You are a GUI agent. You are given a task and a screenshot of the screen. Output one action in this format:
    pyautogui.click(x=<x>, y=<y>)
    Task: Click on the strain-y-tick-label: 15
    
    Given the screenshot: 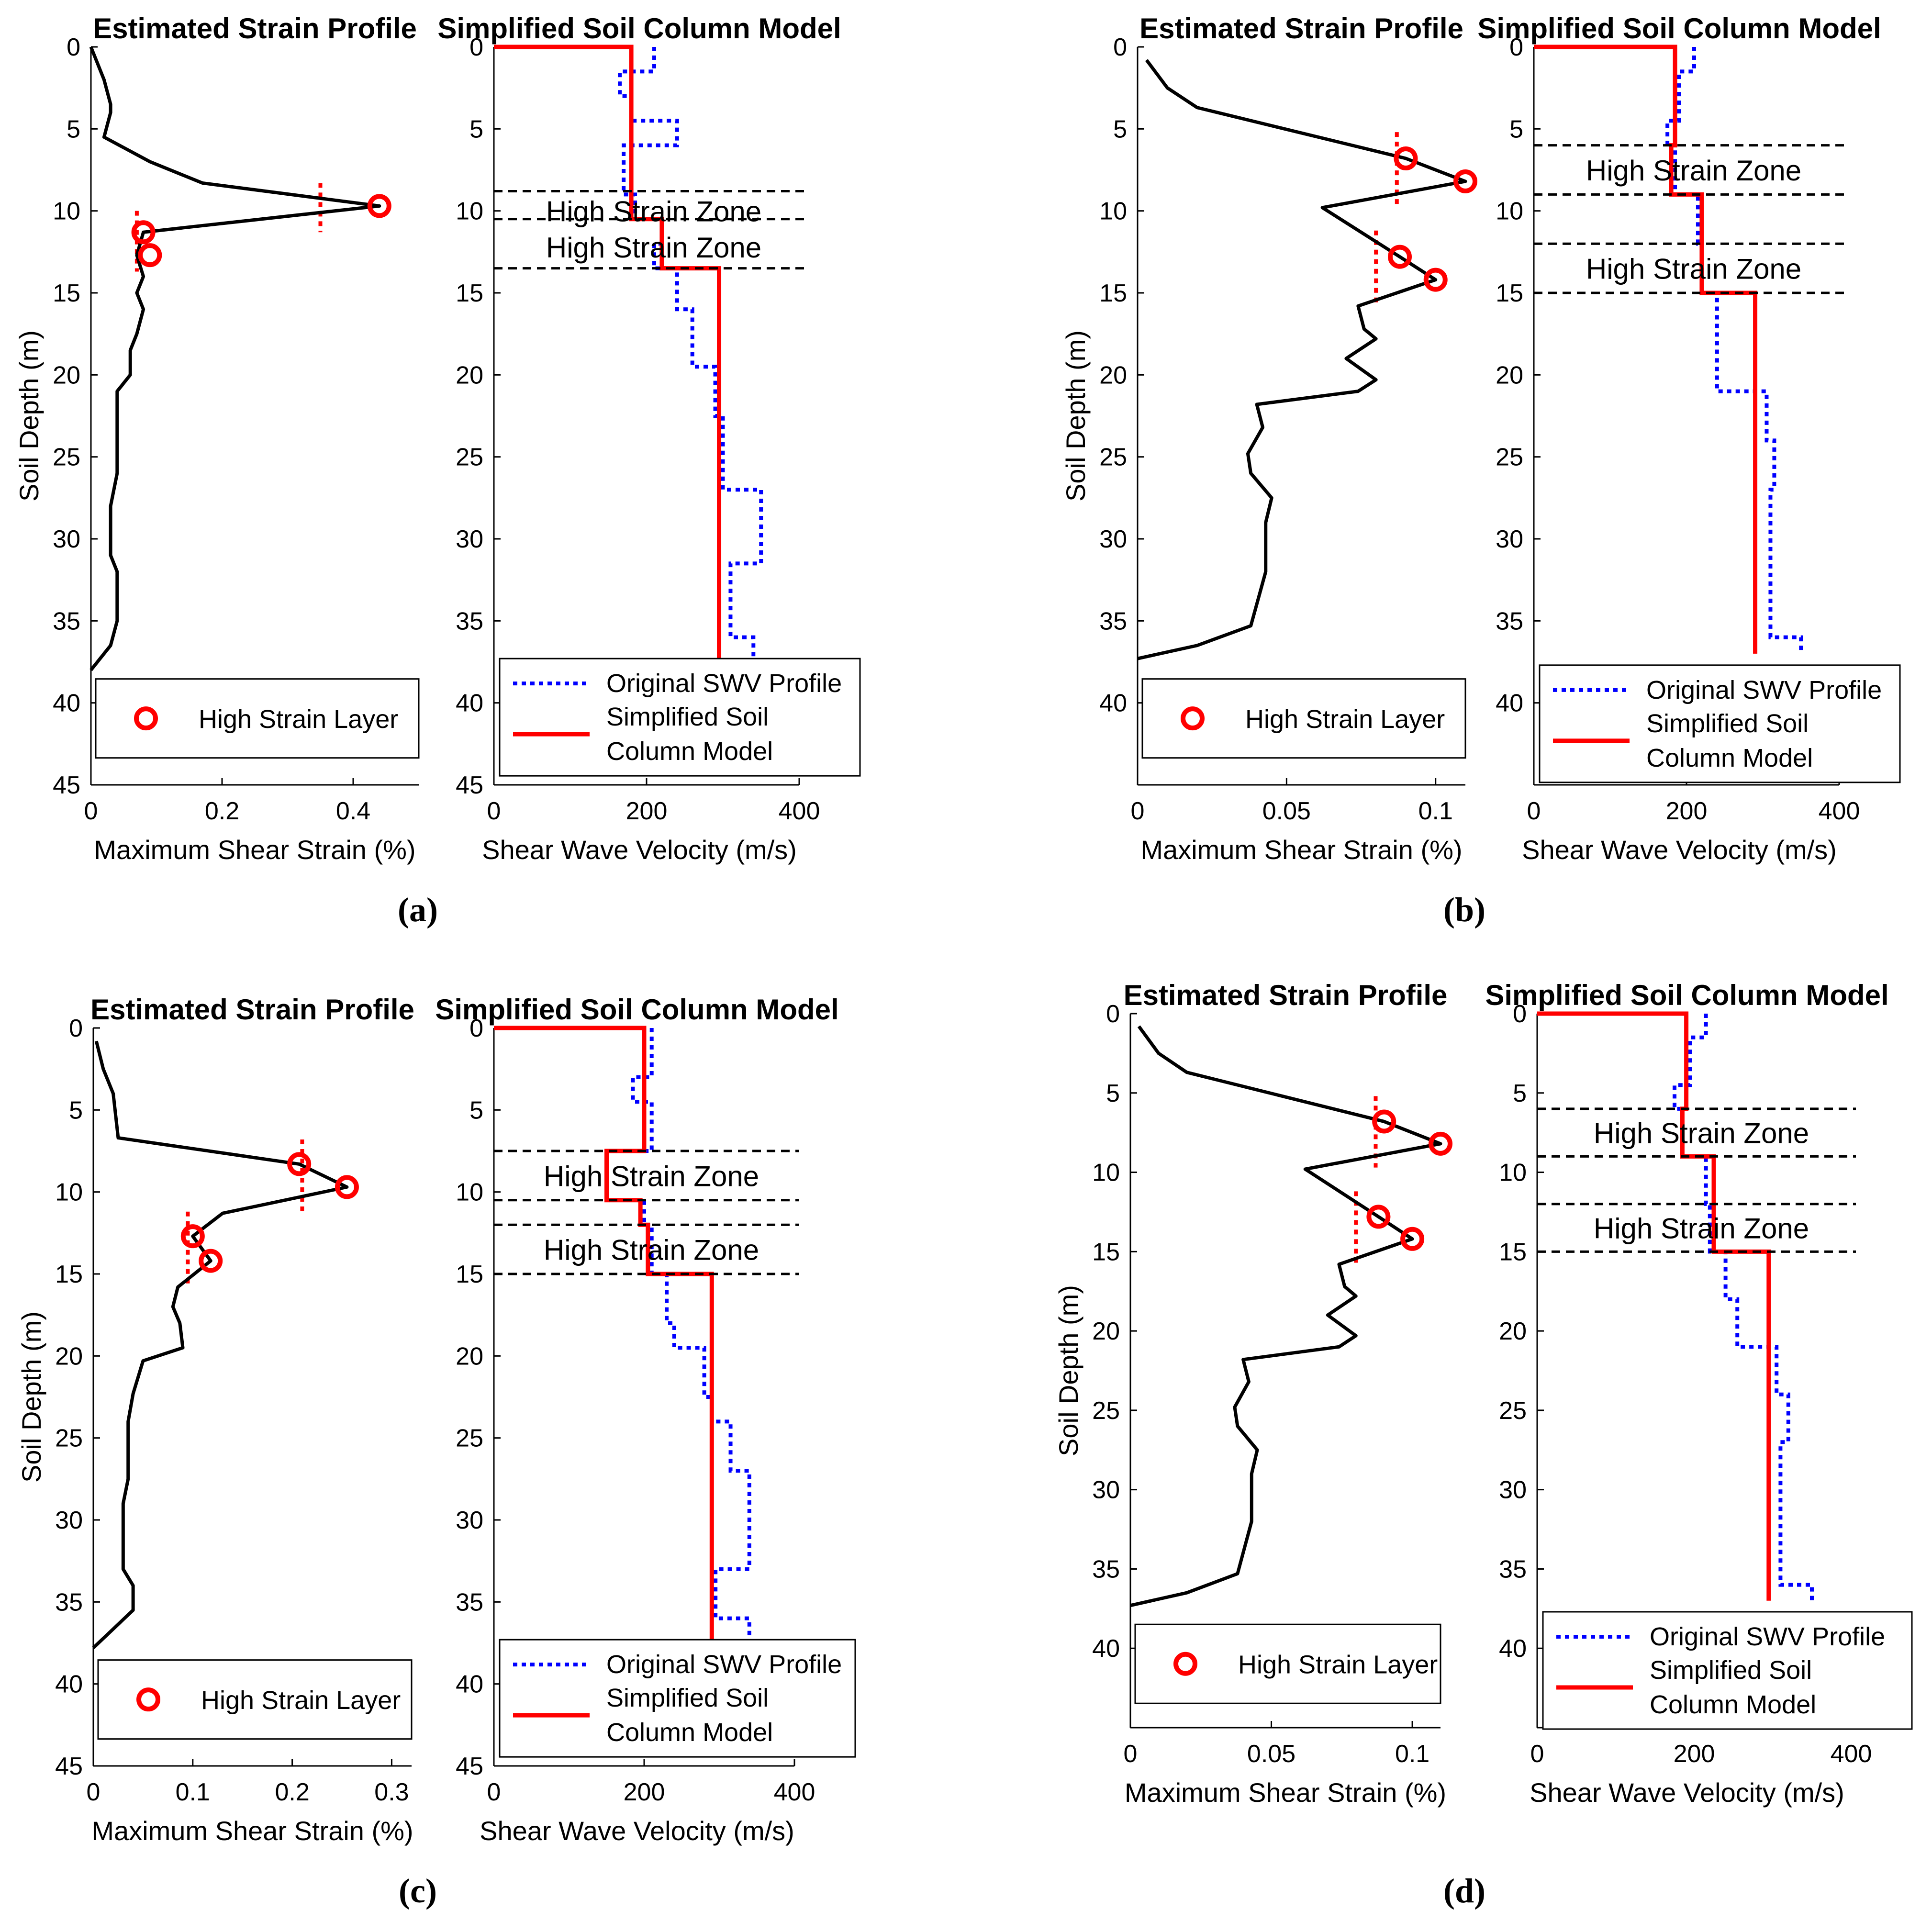 What is the action you would take?
    pyautogui.click(x=1113, y=293)
    